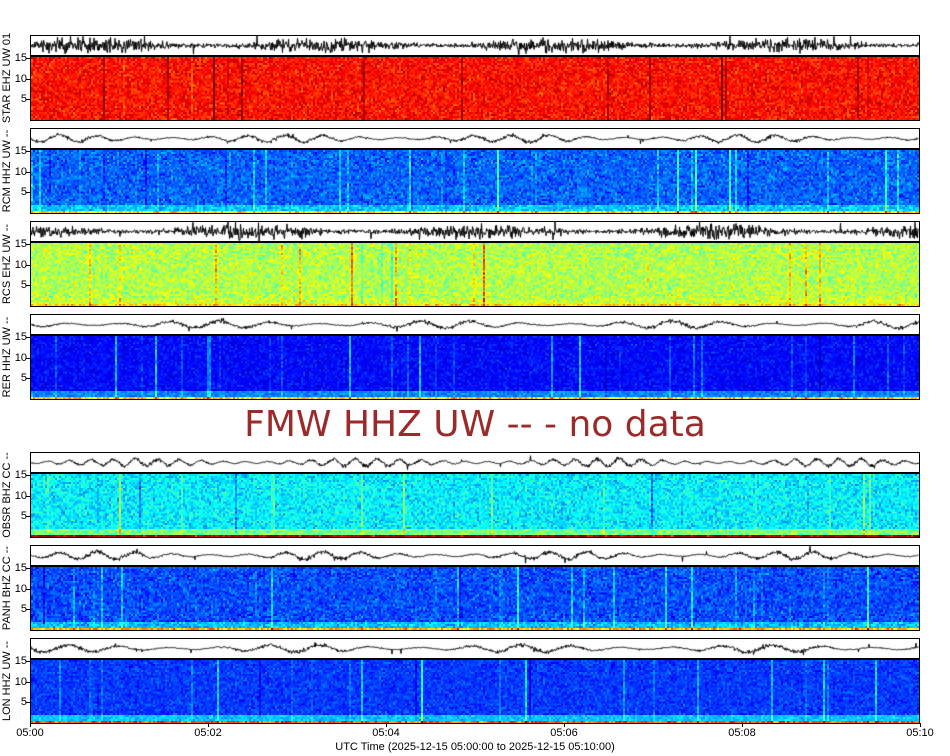 The width and height of the screenshot is (950, 756). Describe the element at coordinates (386, 733) in the screenshot. I see `x-tick-label: 05:04` at that location.